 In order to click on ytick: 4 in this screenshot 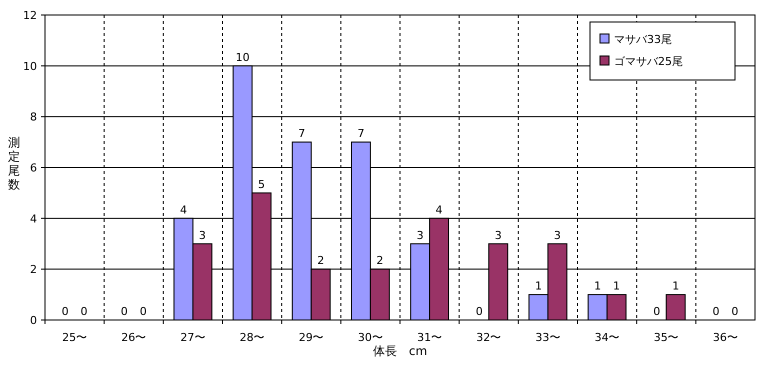, I will do `click(33, 219)`.